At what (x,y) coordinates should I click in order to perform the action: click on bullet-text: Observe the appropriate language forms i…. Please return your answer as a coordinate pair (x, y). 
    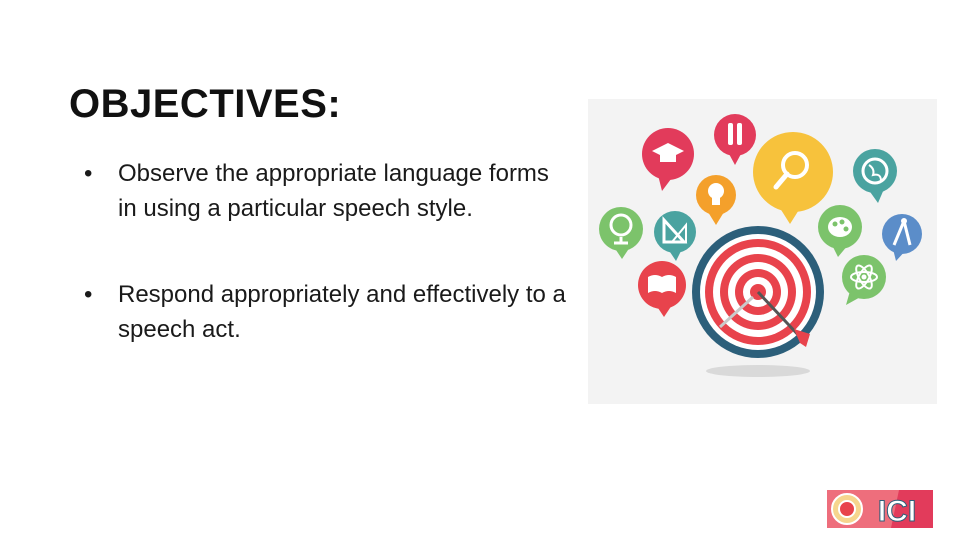
    Looking at the image, I should click on (333, 191).